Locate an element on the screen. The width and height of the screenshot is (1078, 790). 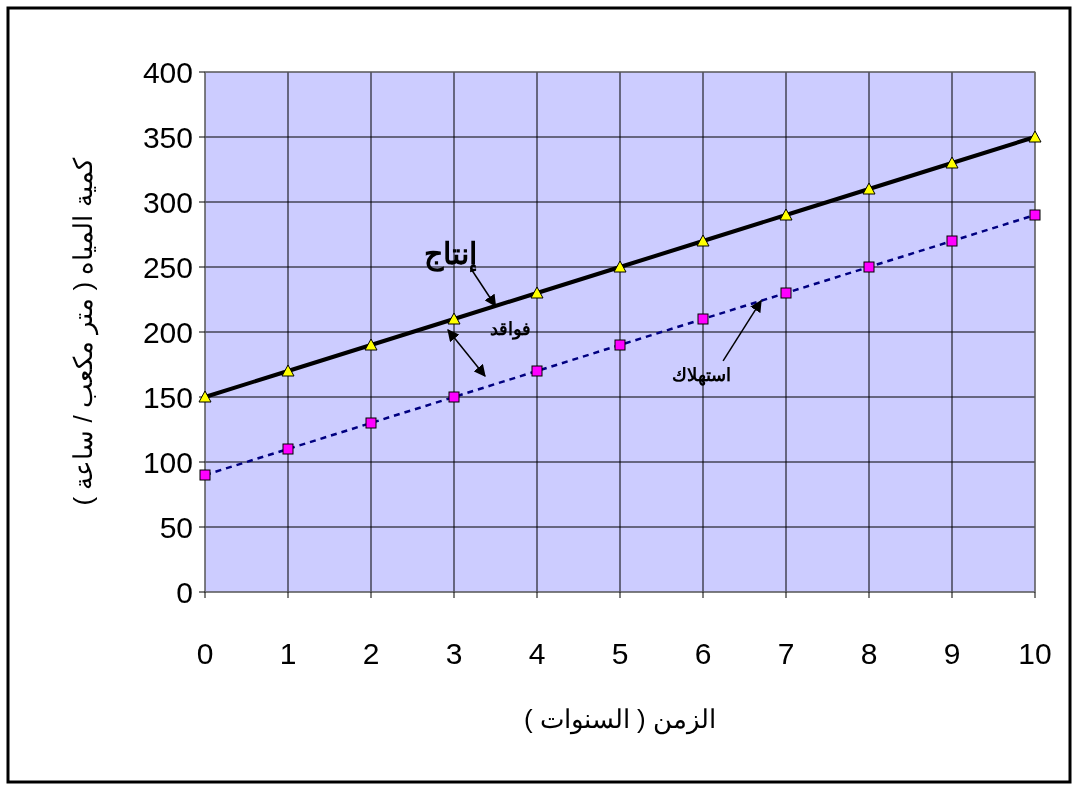
y-tick-label: 400 is located at coordinates (167, 72).